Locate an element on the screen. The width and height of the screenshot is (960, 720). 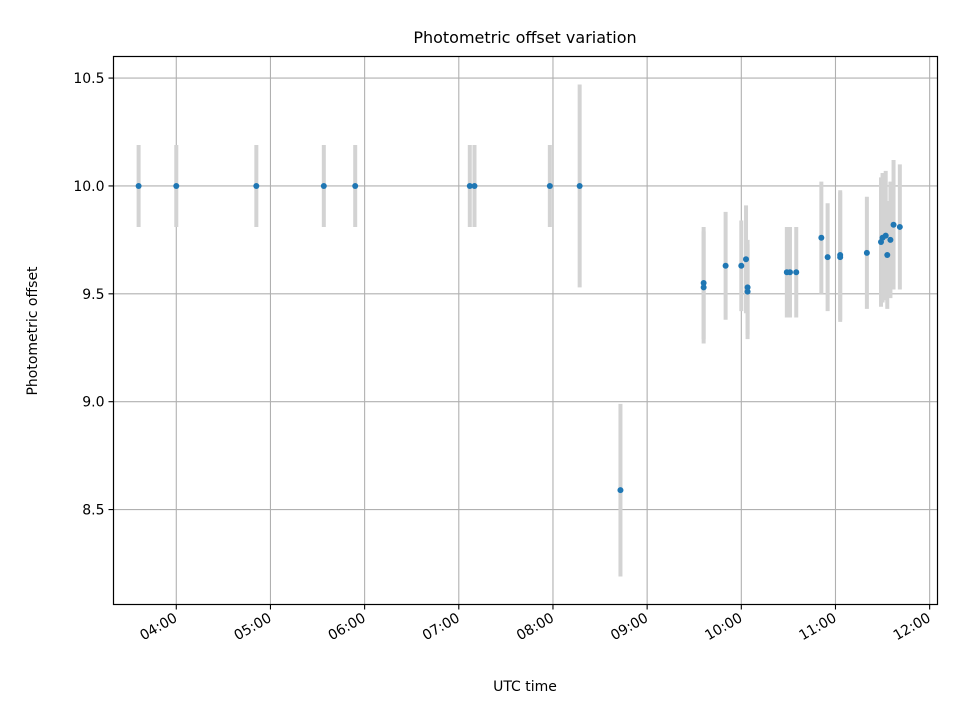
x-tick-label: 07:00 is located at coordinates (441, 627).